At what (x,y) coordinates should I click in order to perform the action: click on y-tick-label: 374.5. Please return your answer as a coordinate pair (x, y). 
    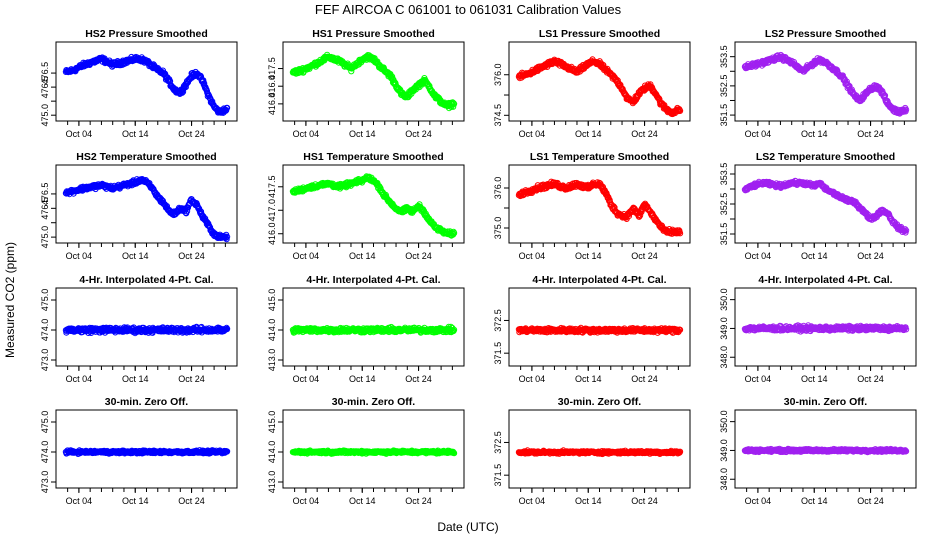
    Looking at the image, I should click on (498, 115).